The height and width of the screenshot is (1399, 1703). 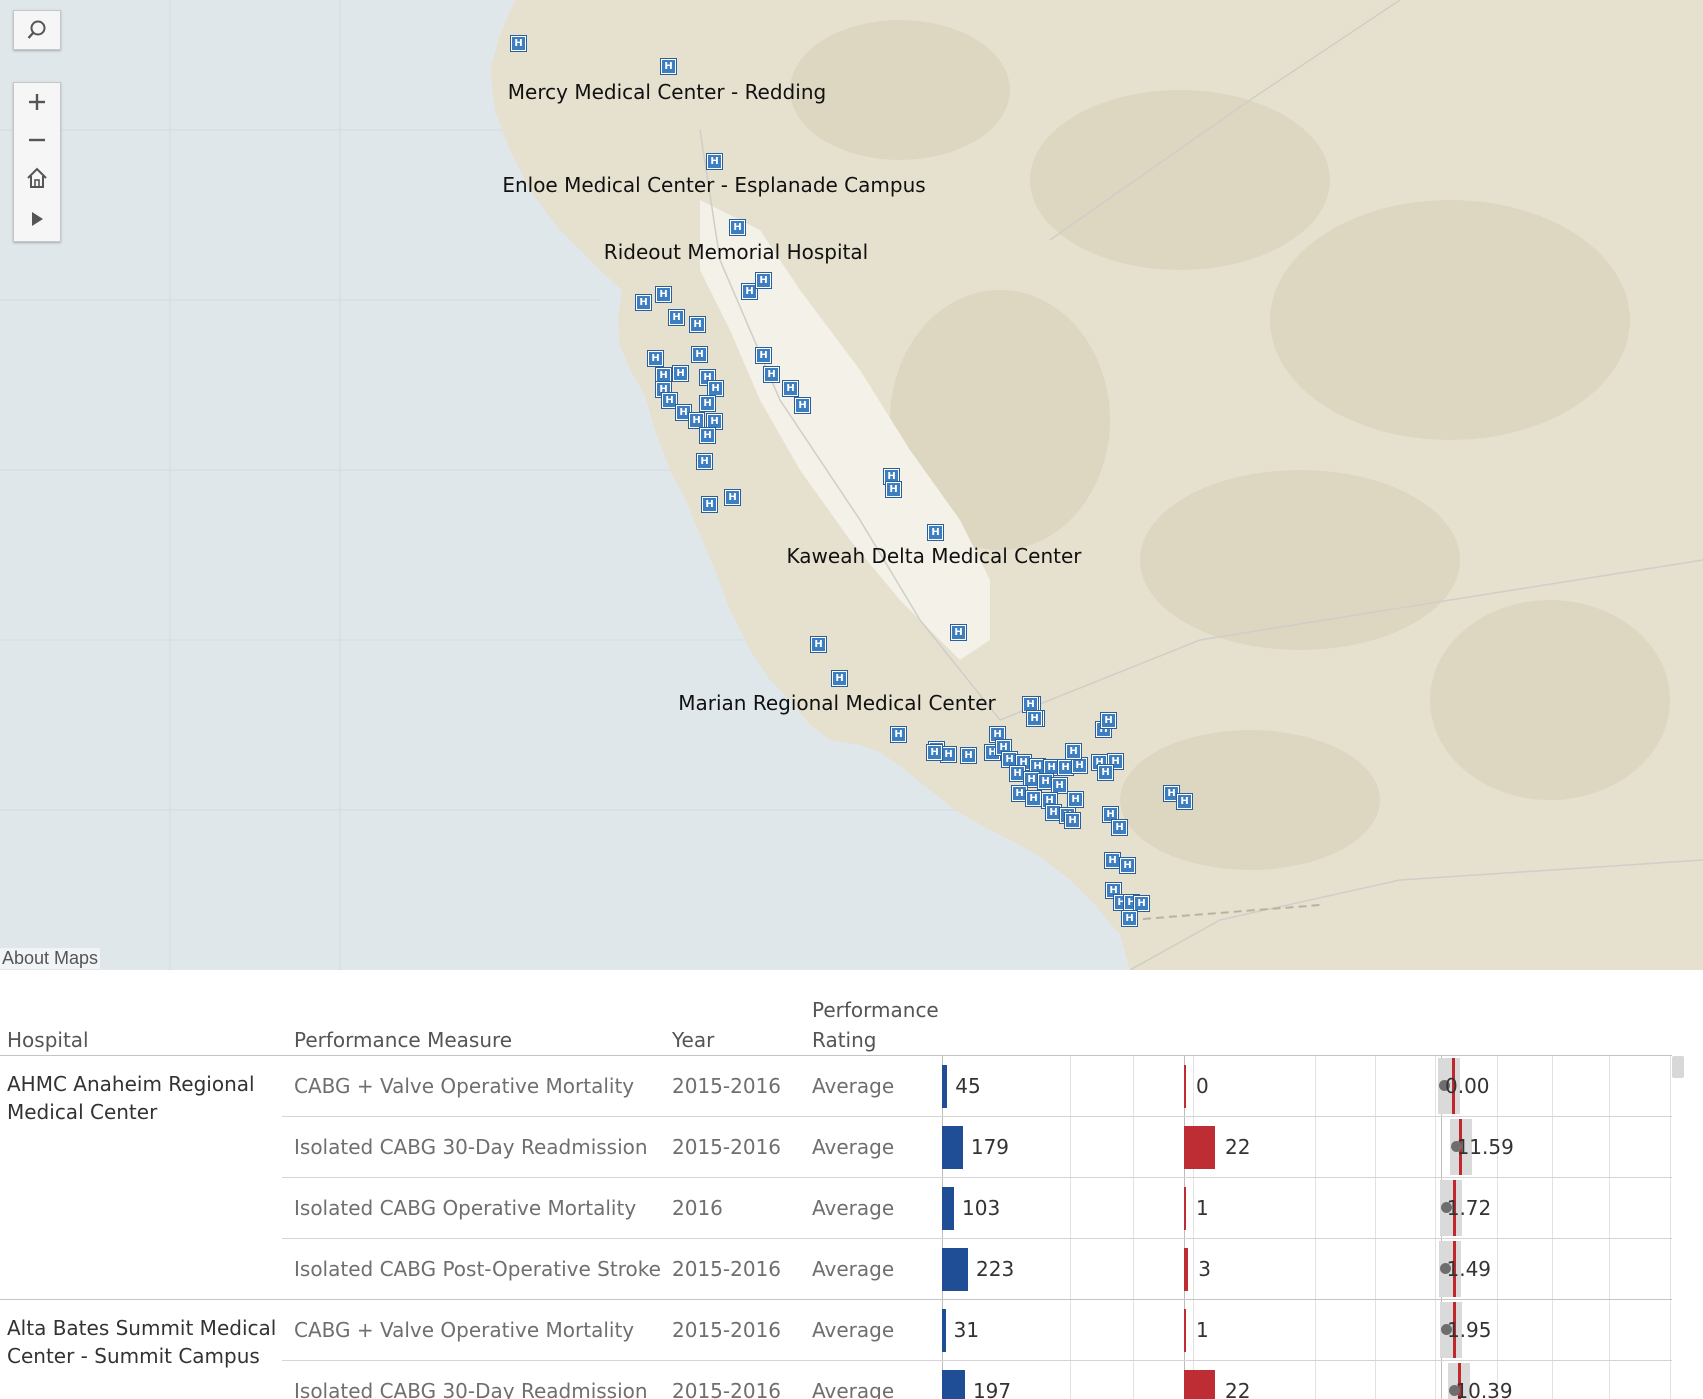 I want to click on map-label-mercy: Mercy Medical Center - Redding, so click(x=667, y=92).